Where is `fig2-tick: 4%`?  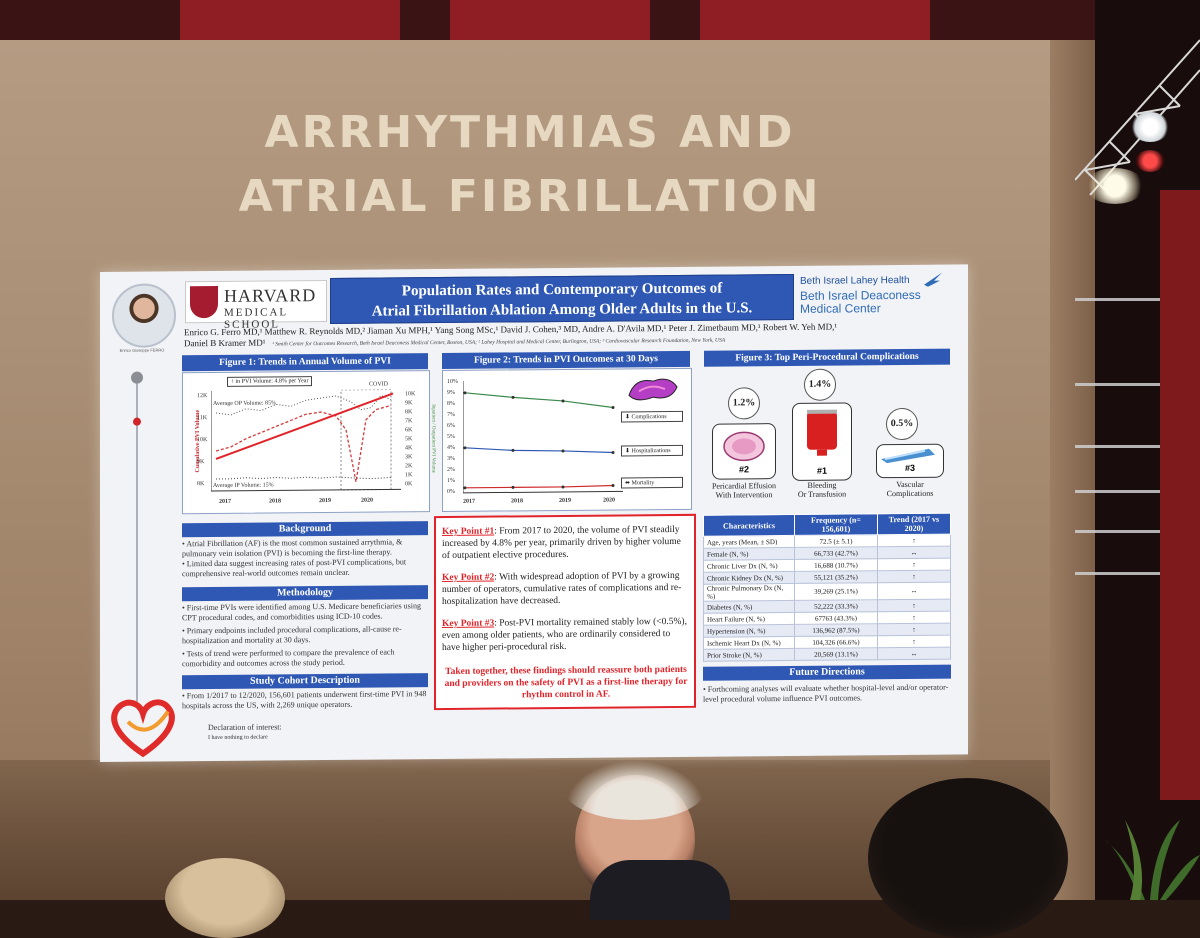
fig2-tick: 4% is located at coordinates (451, 447).